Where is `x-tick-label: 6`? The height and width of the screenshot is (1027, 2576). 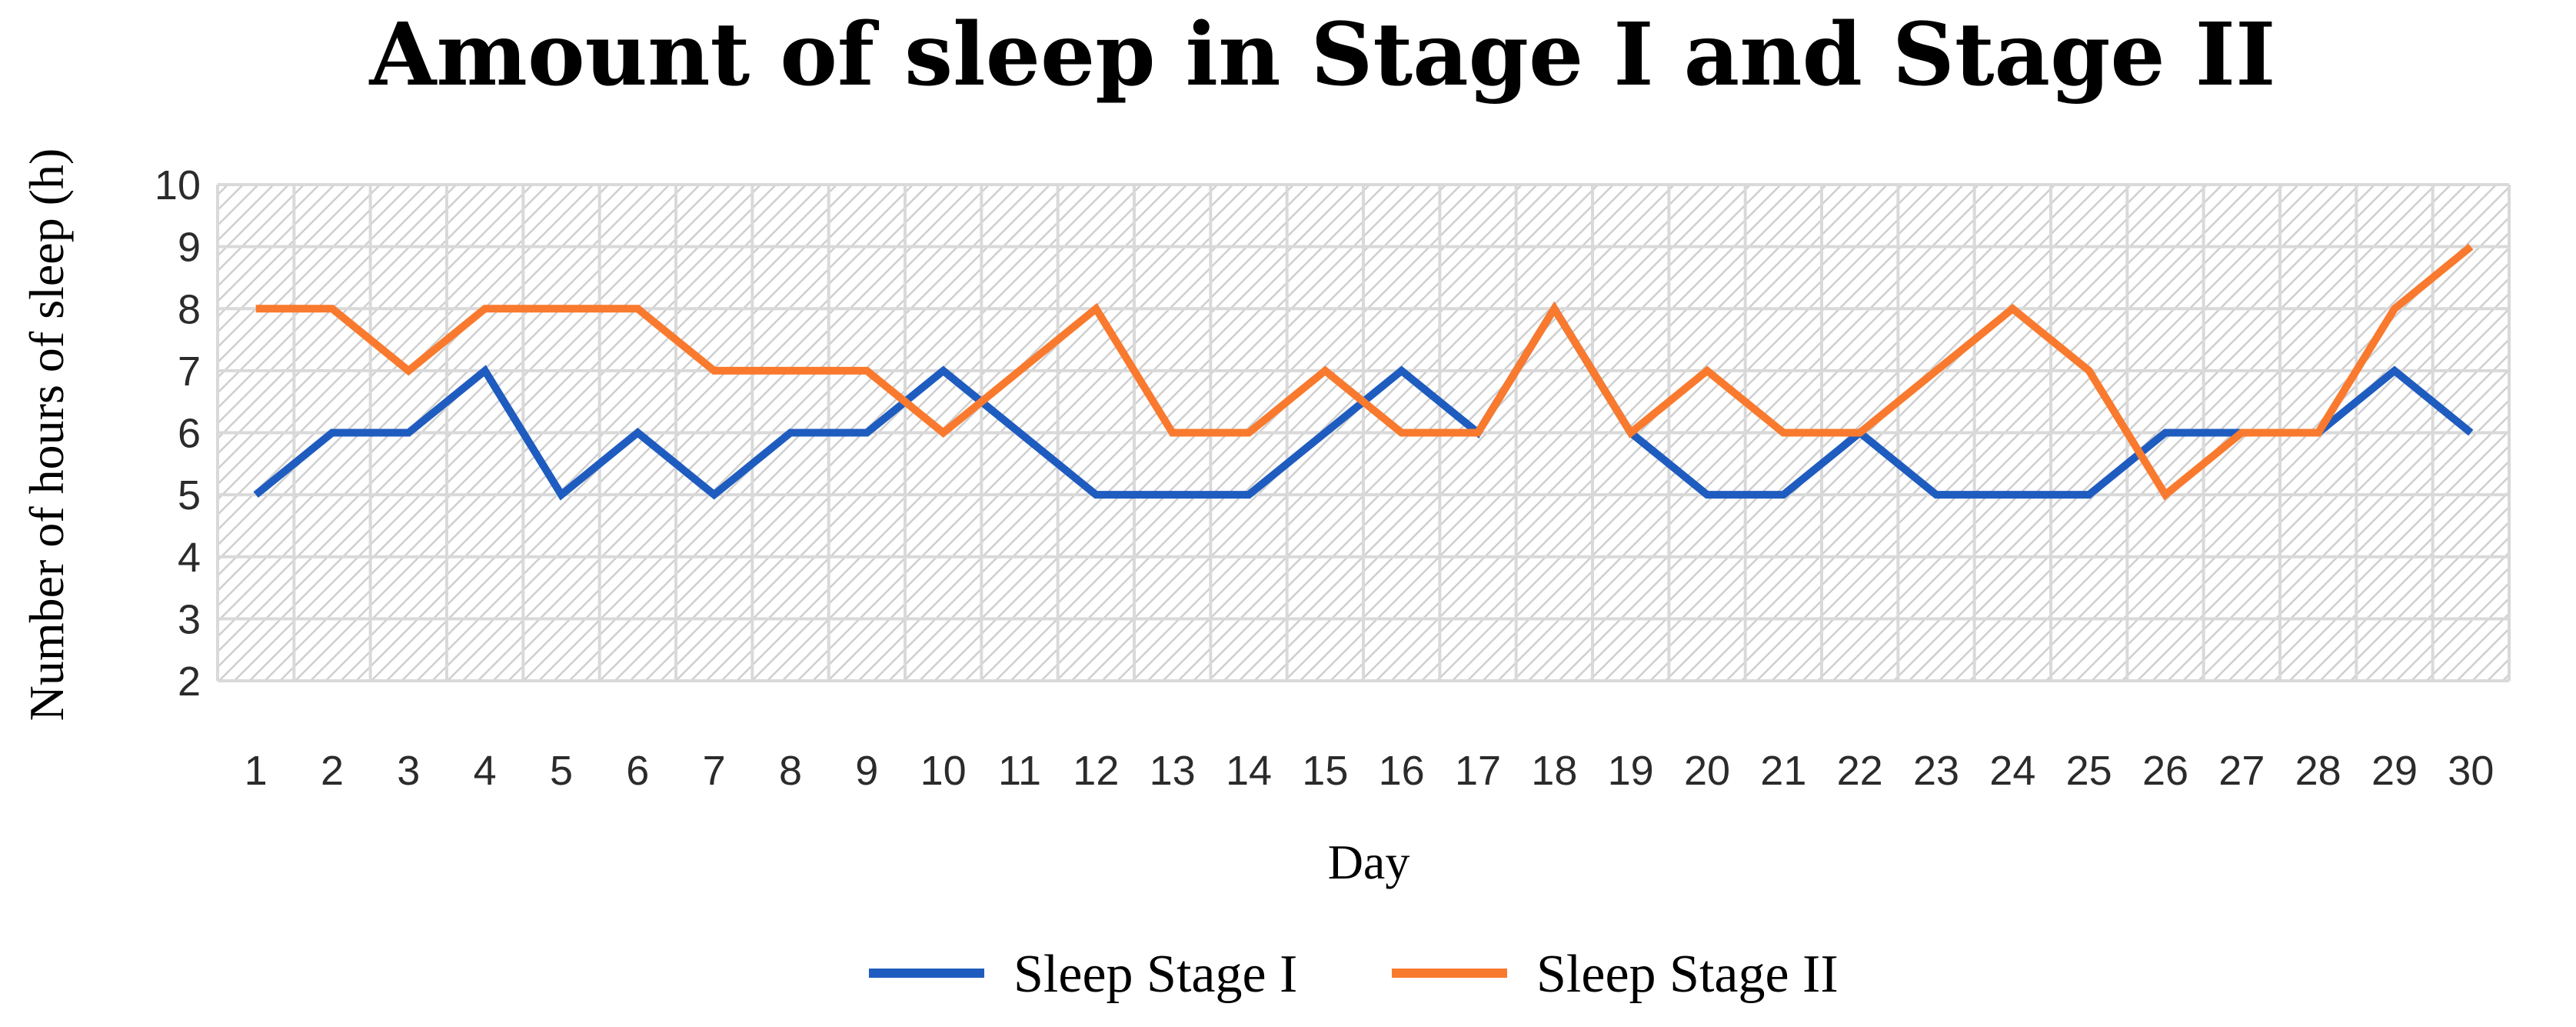
x-tick-label: 6 is located at coordinates (638, 771).